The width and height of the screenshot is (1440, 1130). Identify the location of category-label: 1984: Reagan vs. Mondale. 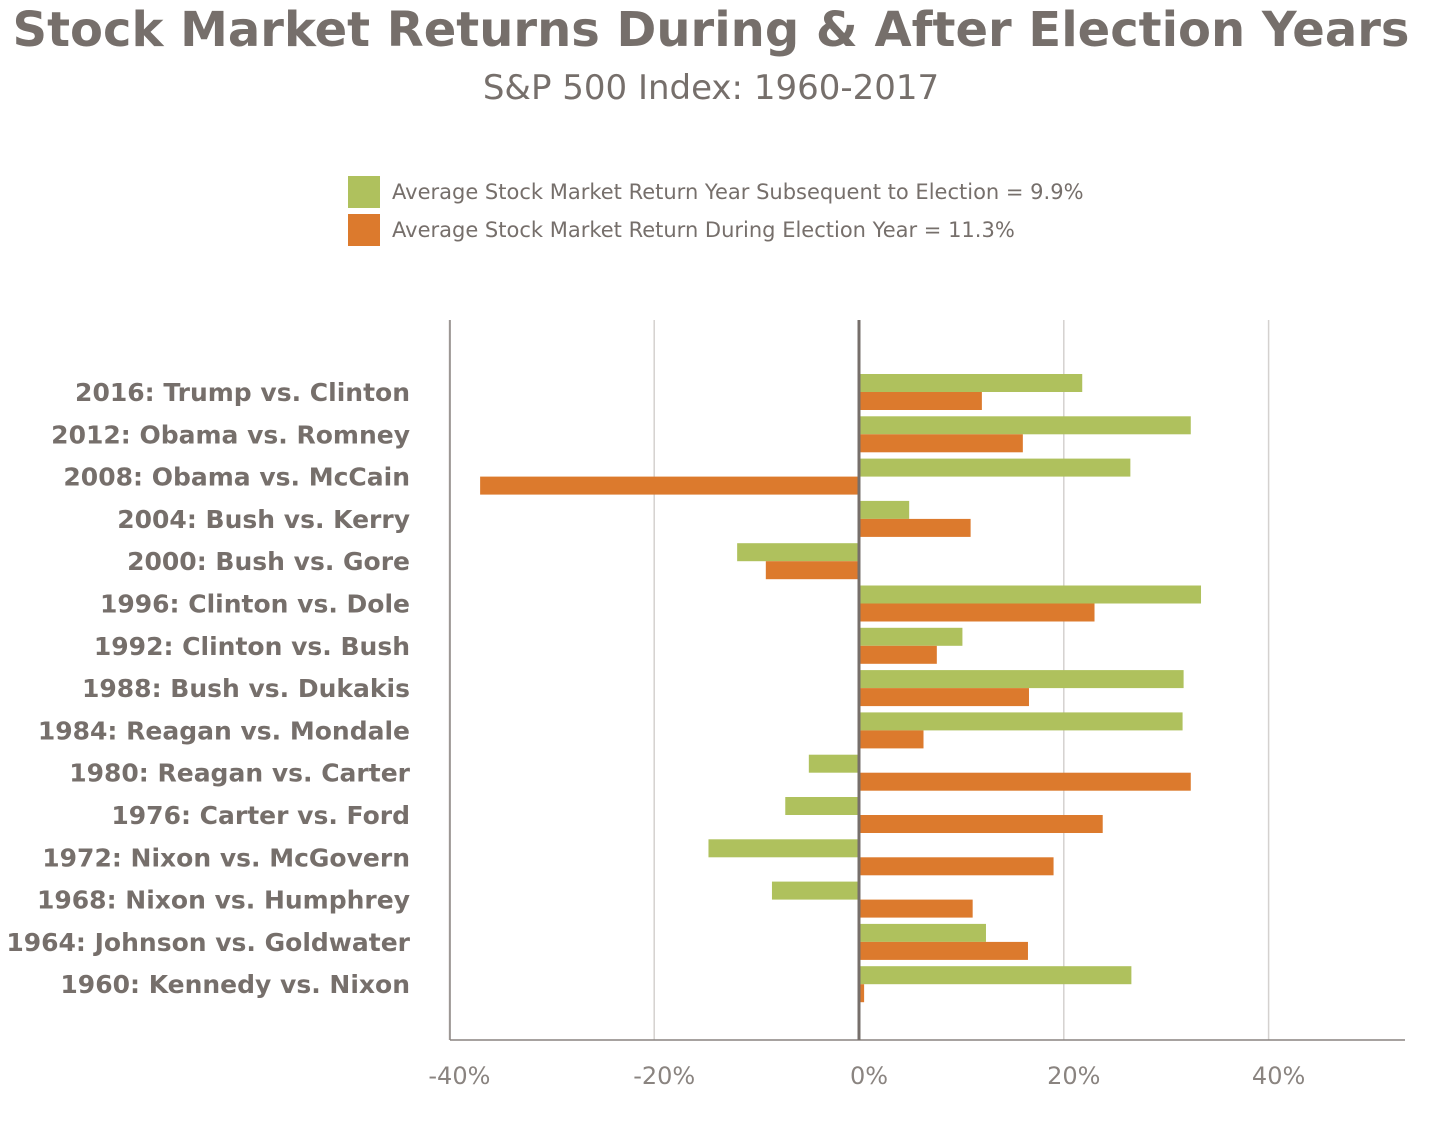
(224, 730).